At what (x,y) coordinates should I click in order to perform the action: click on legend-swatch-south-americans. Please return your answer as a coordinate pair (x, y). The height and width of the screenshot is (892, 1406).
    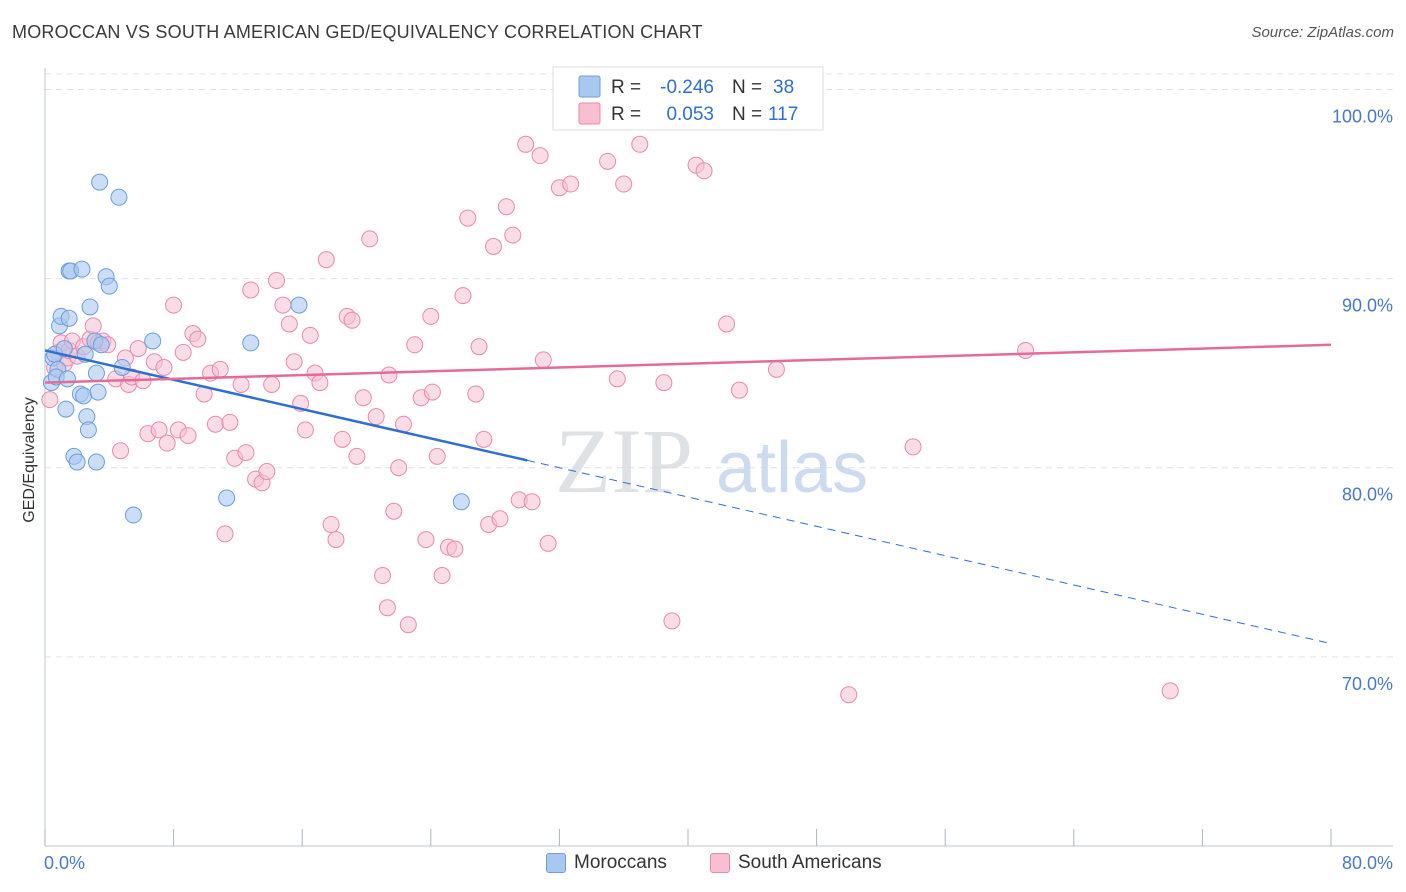
    Looking at the image, I should click on (720, 863).